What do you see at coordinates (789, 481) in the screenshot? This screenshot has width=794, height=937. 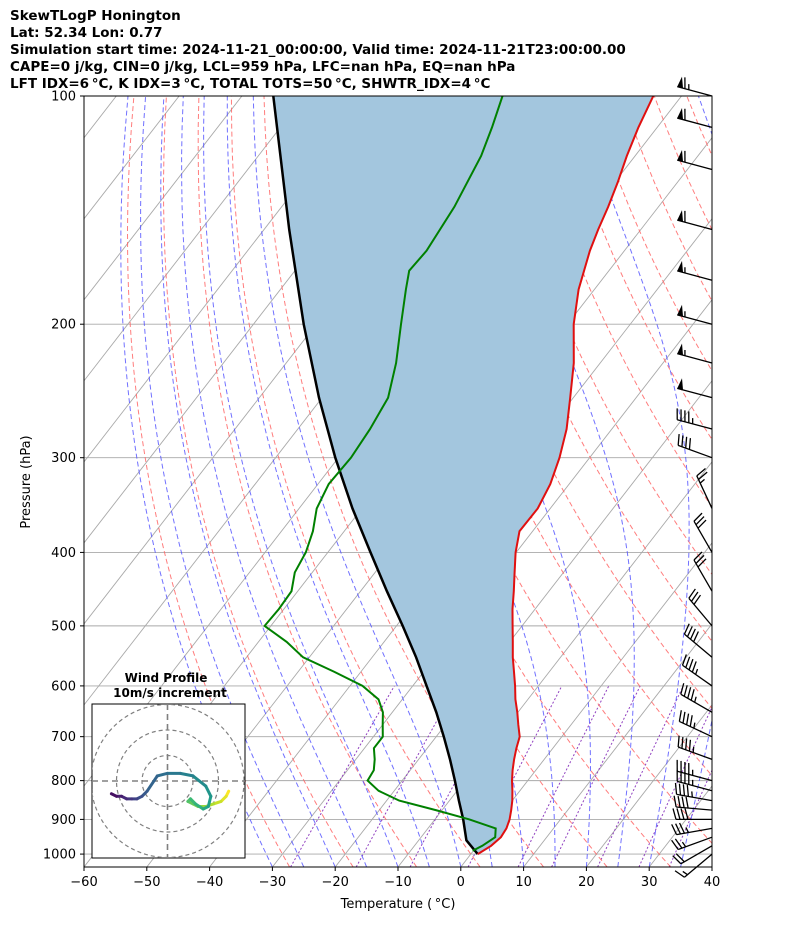 I see `dry-adiabat` at bounding box center [789, 481].